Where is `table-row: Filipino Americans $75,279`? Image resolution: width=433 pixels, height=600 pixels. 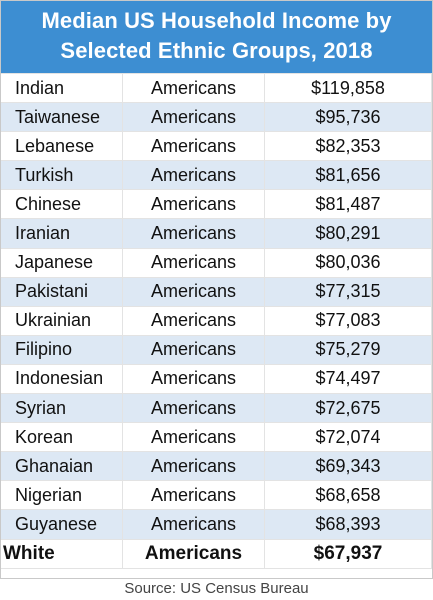 table-row: Filipino Americans $75,279 is located at coordinates (216, 349).